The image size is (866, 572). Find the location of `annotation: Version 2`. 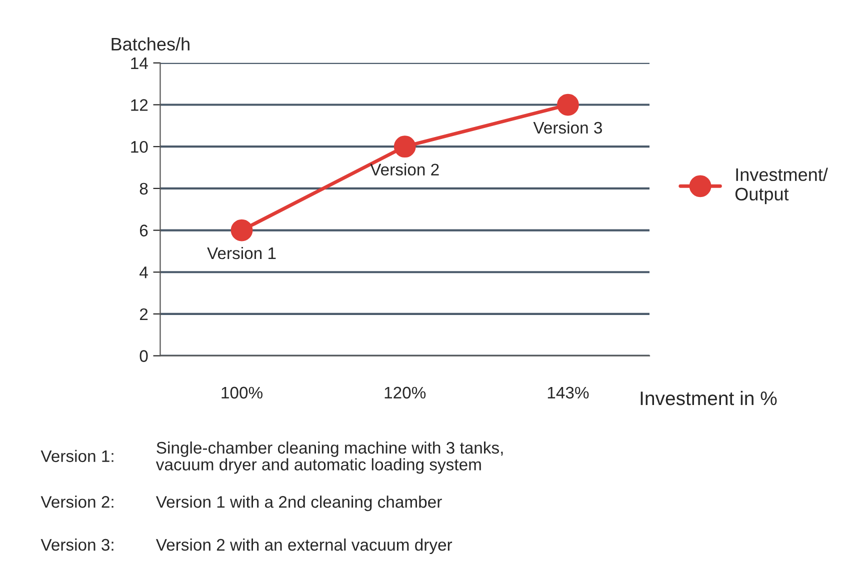

annotation: Version 2 is located at coordinates (404, 169).